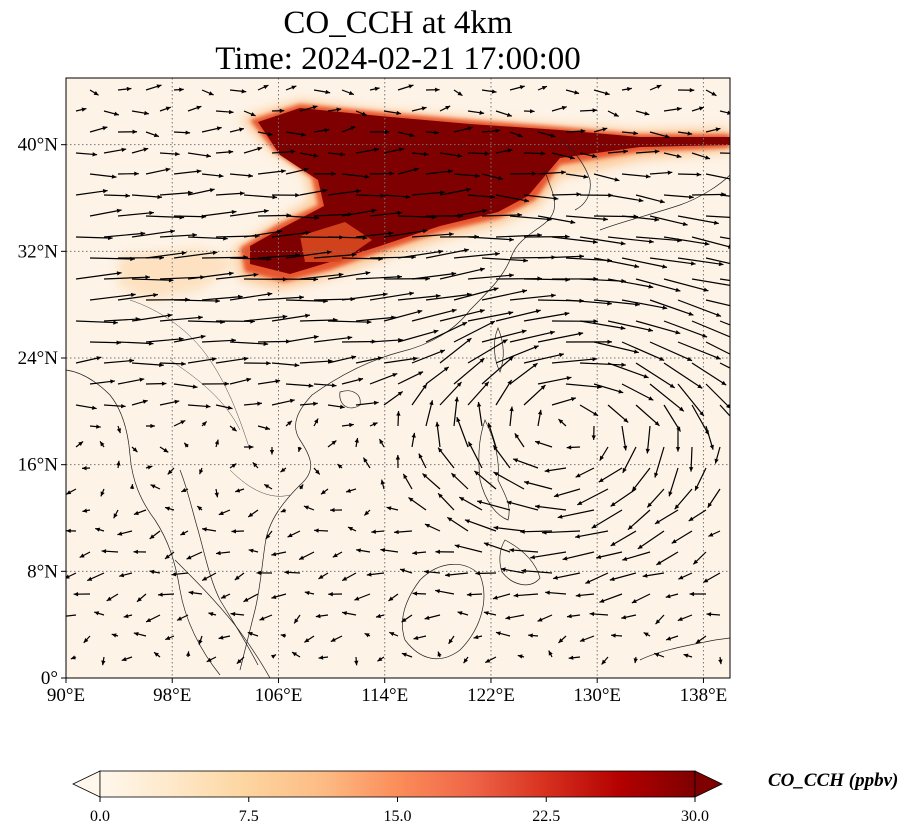 Image resolution: width=921 pixels, height=836 pixels. Describe the element at coordinates (520, 562) in the screenshot. I see `coast-mindanao` at that location.